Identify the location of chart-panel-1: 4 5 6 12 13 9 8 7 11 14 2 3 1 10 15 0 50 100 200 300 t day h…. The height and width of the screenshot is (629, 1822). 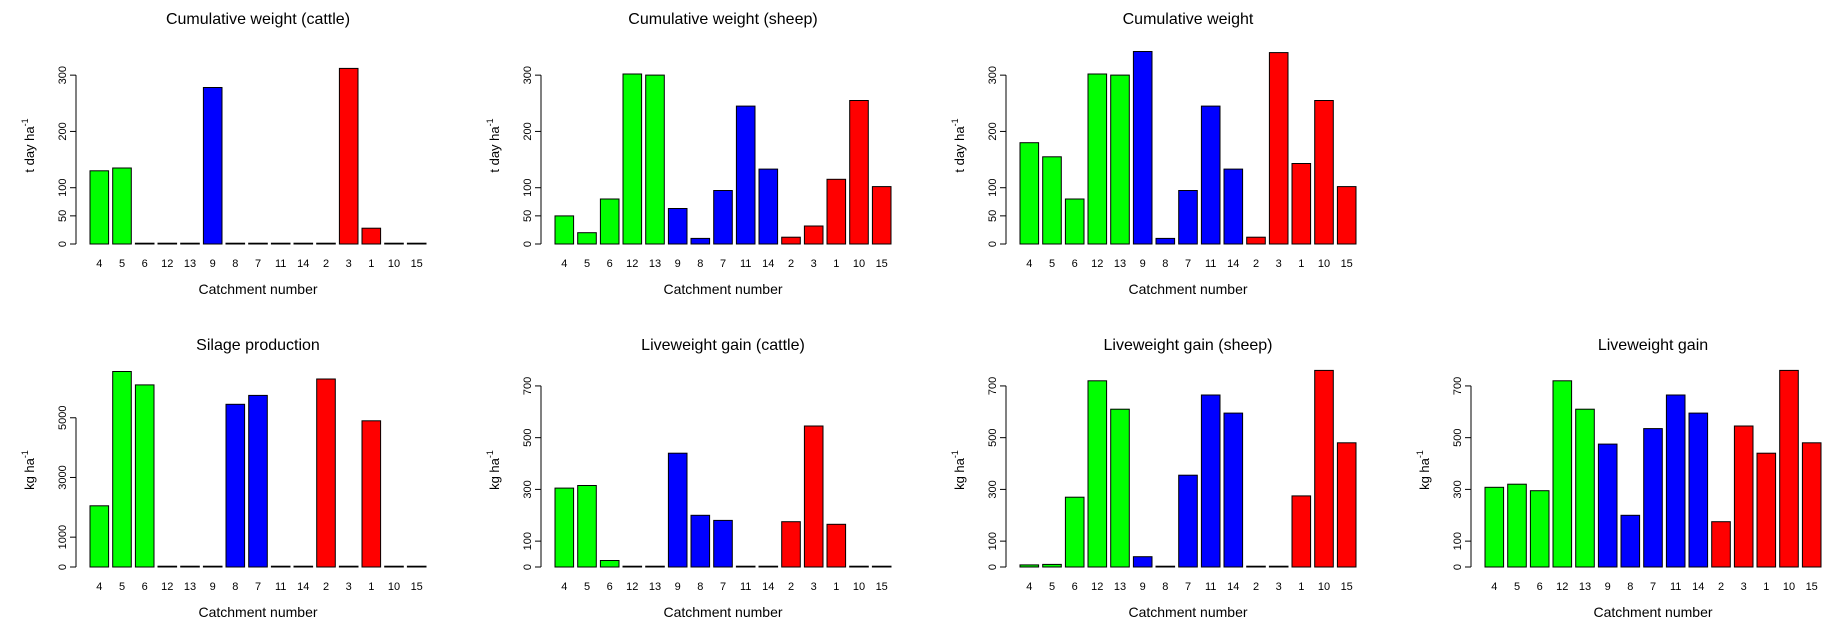
(223, 154).